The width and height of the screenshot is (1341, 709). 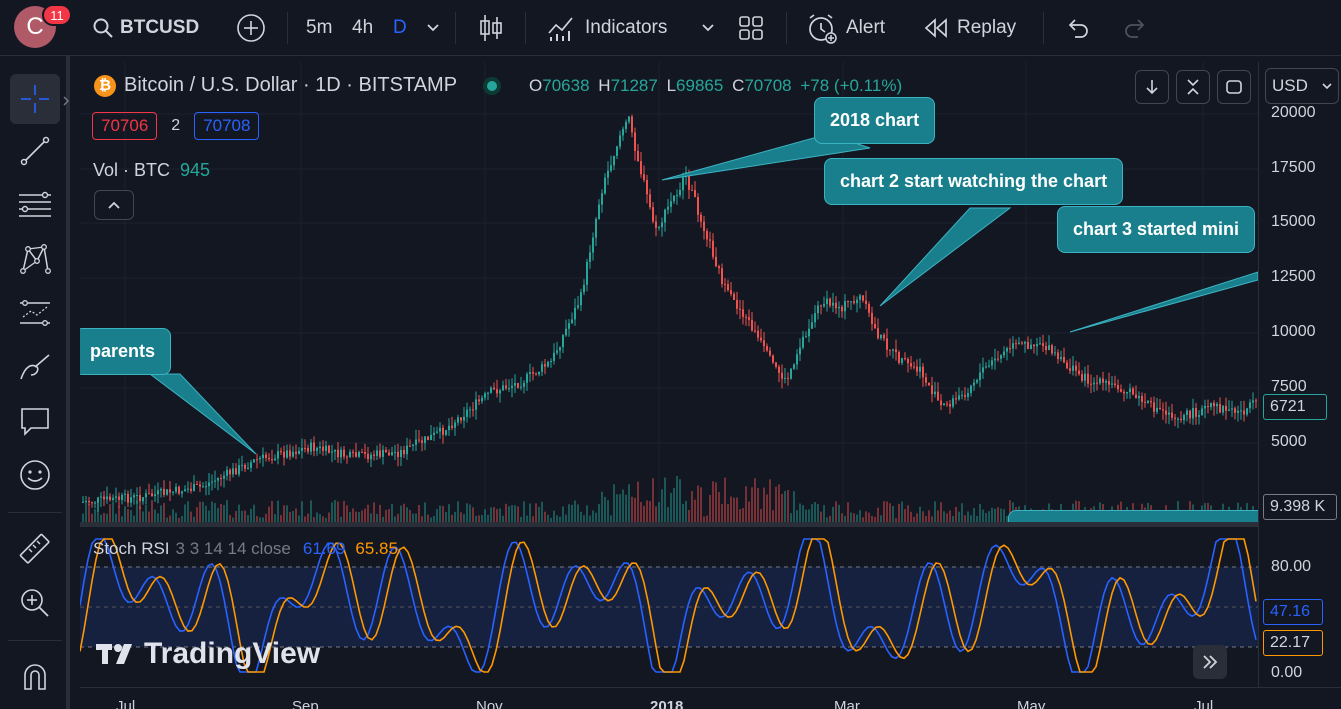 I want to click on market-status-icon, so click(x=492, y=85).